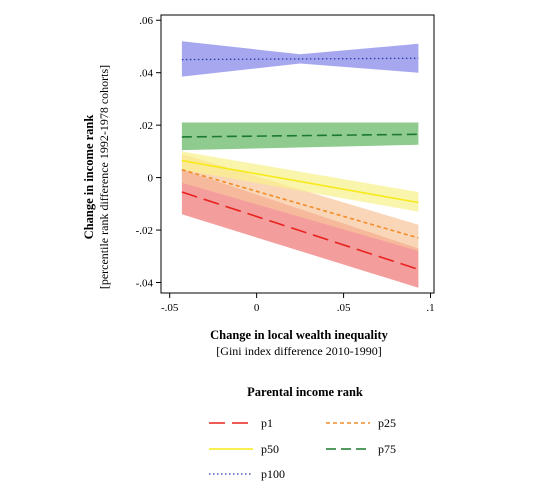 This screenshot has width=550, height=490. Describe the element at coordinates (247, 474) in the screenshot. I see `legend-item-p100: p100` at that location.